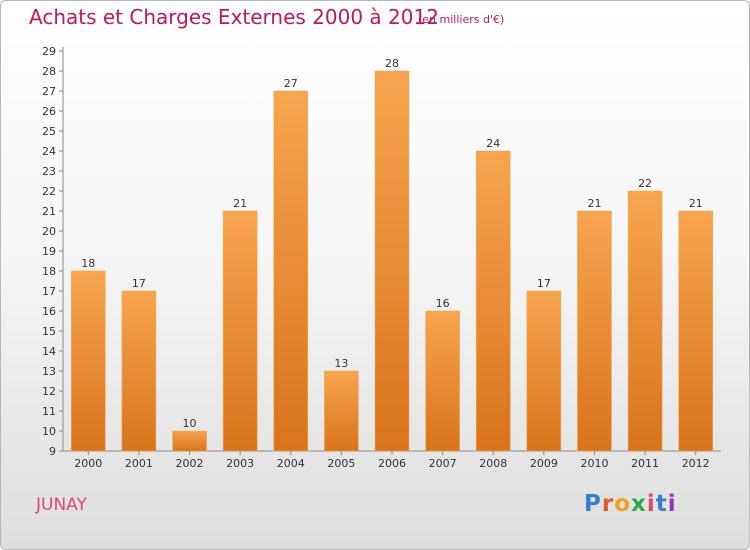 The height and width of the screenshot is (550, 750). What do you see at coordinates (341, 463) in the screenshot?
I see `x-tick-label: 2005` at bounding box center [341, 463].